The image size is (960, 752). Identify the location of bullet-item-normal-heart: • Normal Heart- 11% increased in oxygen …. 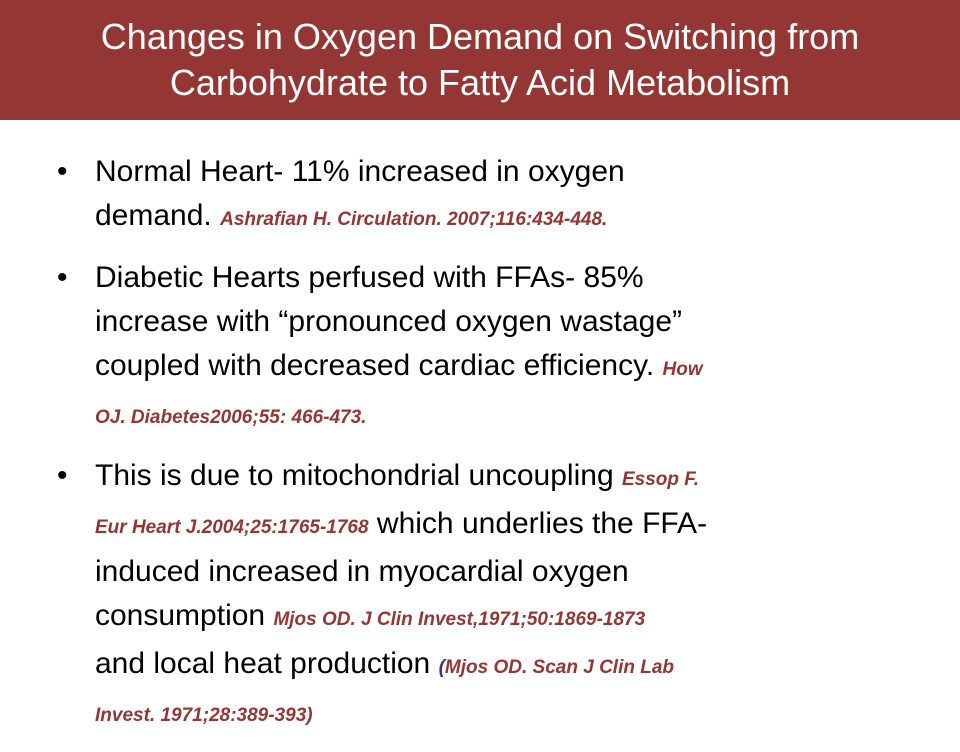
(485, 196).